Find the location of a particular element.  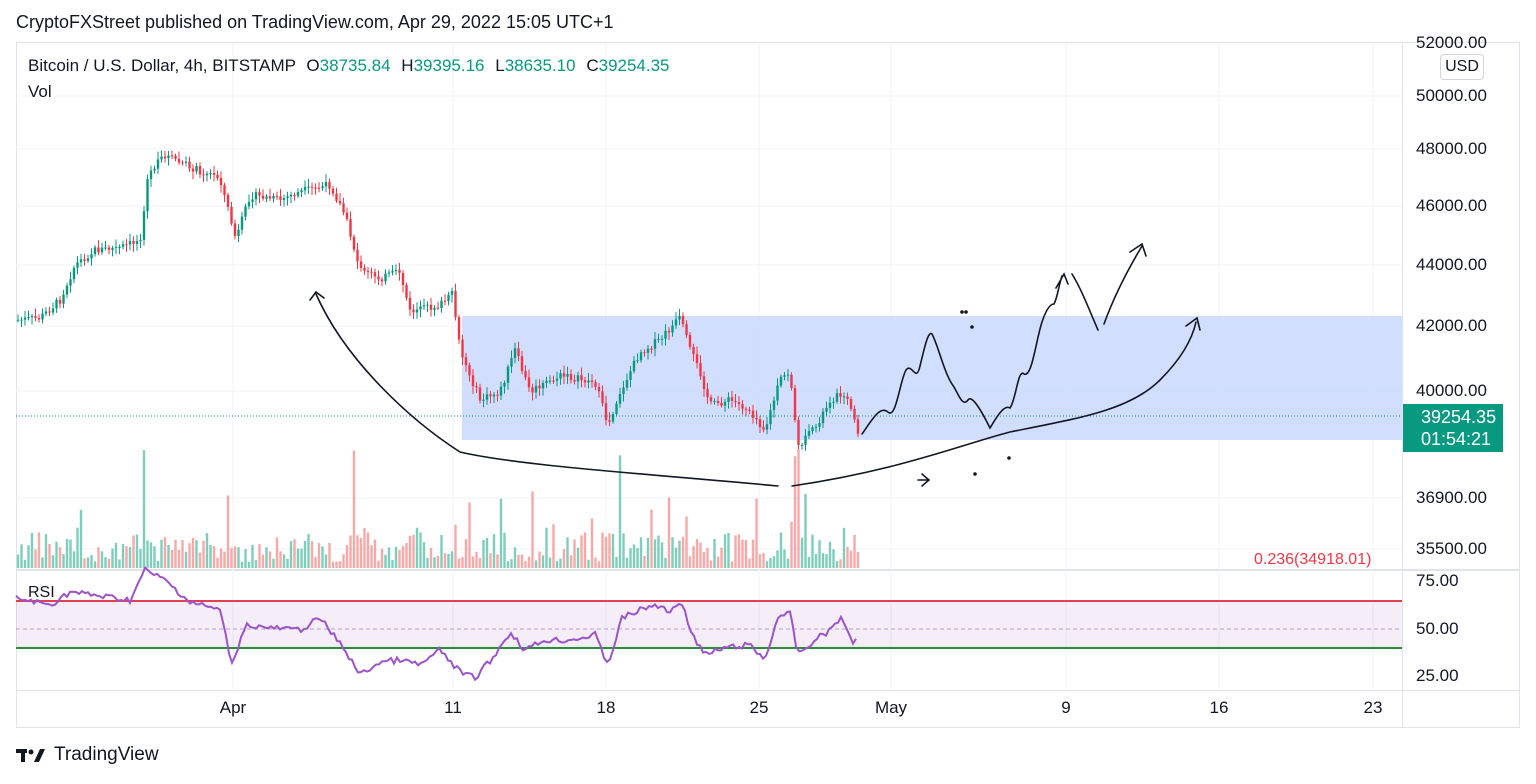

tradingview-footer: TradingView is located at coordinates (87, 755).